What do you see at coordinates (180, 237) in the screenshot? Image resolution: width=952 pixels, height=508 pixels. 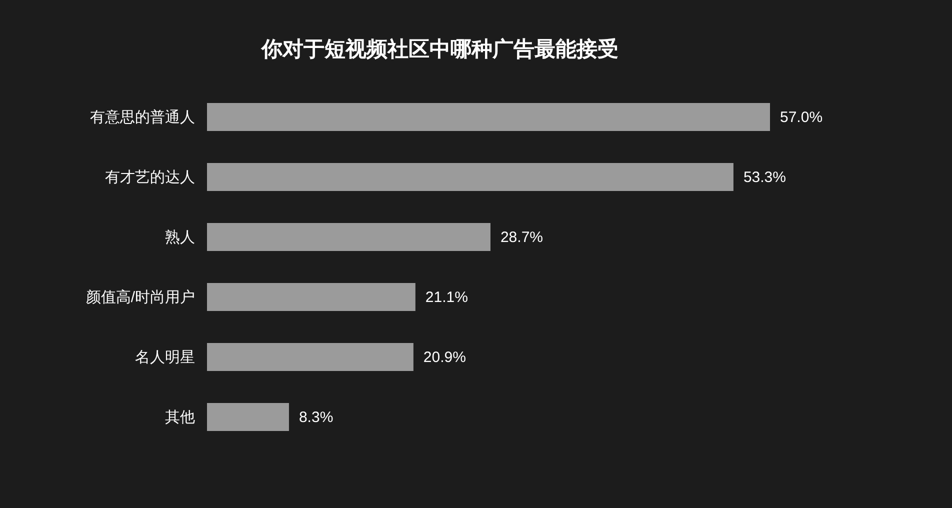 I see `y-tick-label: 熟人` at bounding box center [180, 237].